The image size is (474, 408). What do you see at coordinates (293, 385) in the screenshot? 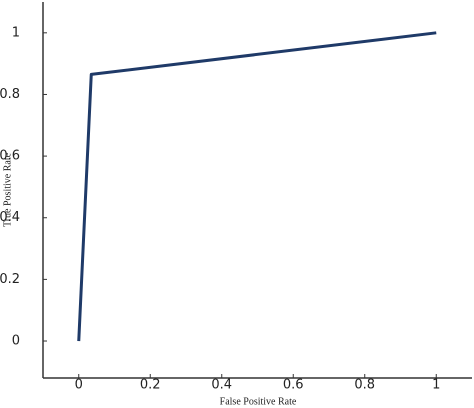
I see `x-tick-label: 0.6` at bounding box center [293, 385].